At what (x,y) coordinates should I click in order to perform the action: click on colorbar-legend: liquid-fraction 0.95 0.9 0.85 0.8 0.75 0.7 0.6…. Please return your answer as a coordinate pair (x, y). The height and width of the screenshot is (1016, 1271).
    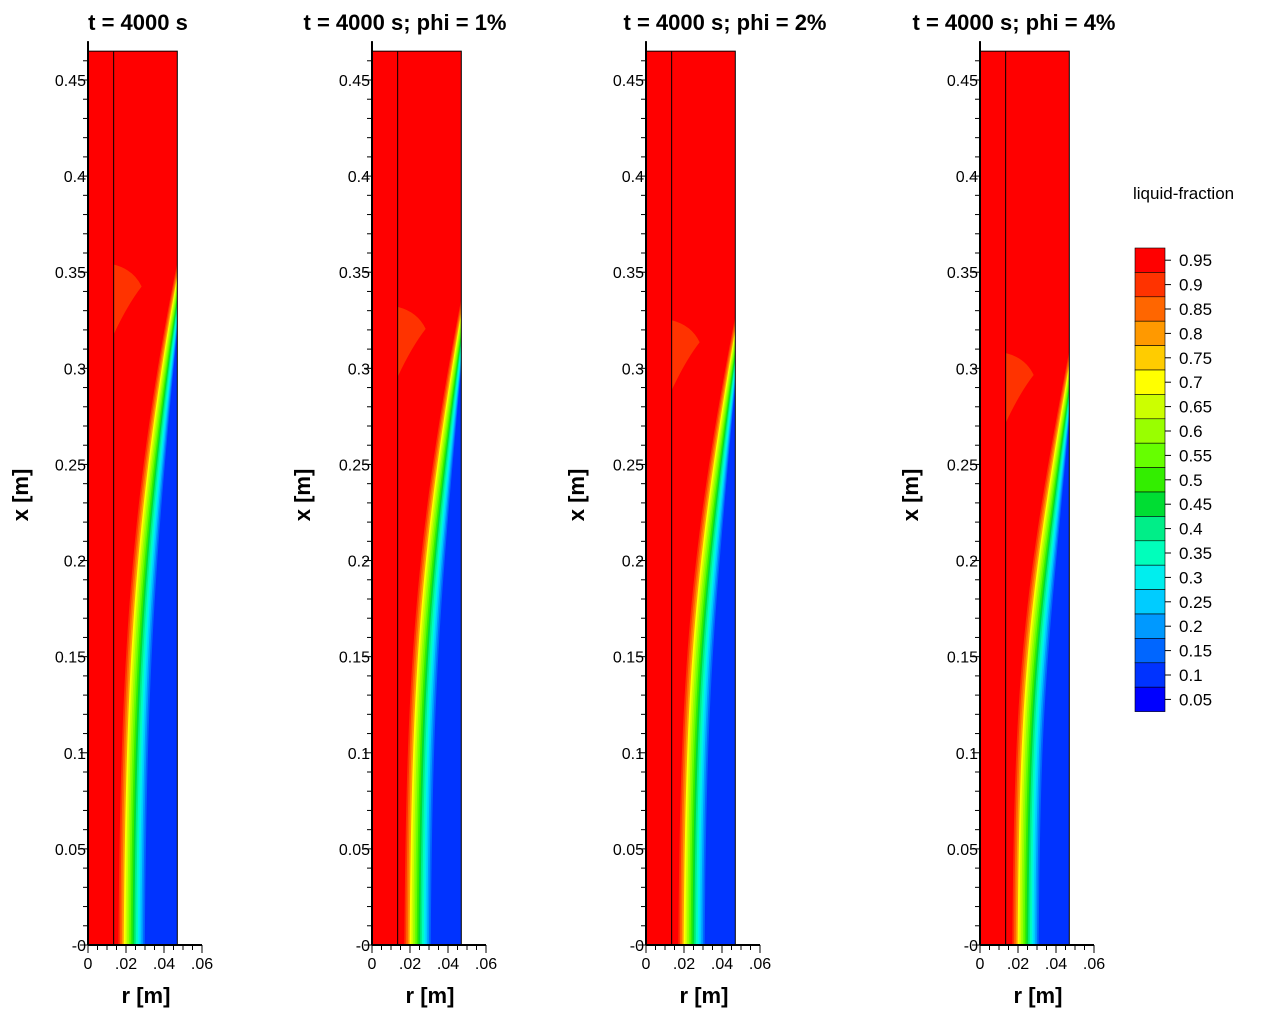
    Looking at the image, I should click on (1183, 448).